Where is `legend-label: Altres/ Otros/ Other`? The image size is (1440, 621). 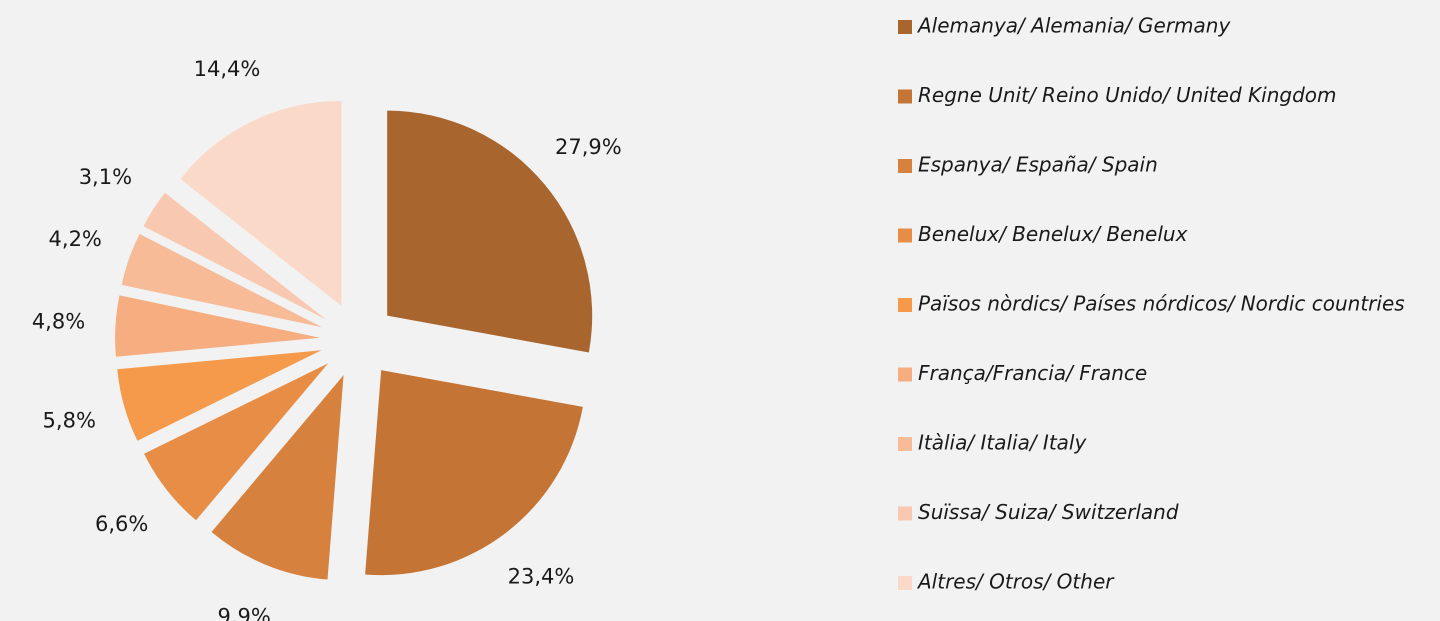
legend-label: Altres/ Otros/ Other is located at coordinates (1015, 582).